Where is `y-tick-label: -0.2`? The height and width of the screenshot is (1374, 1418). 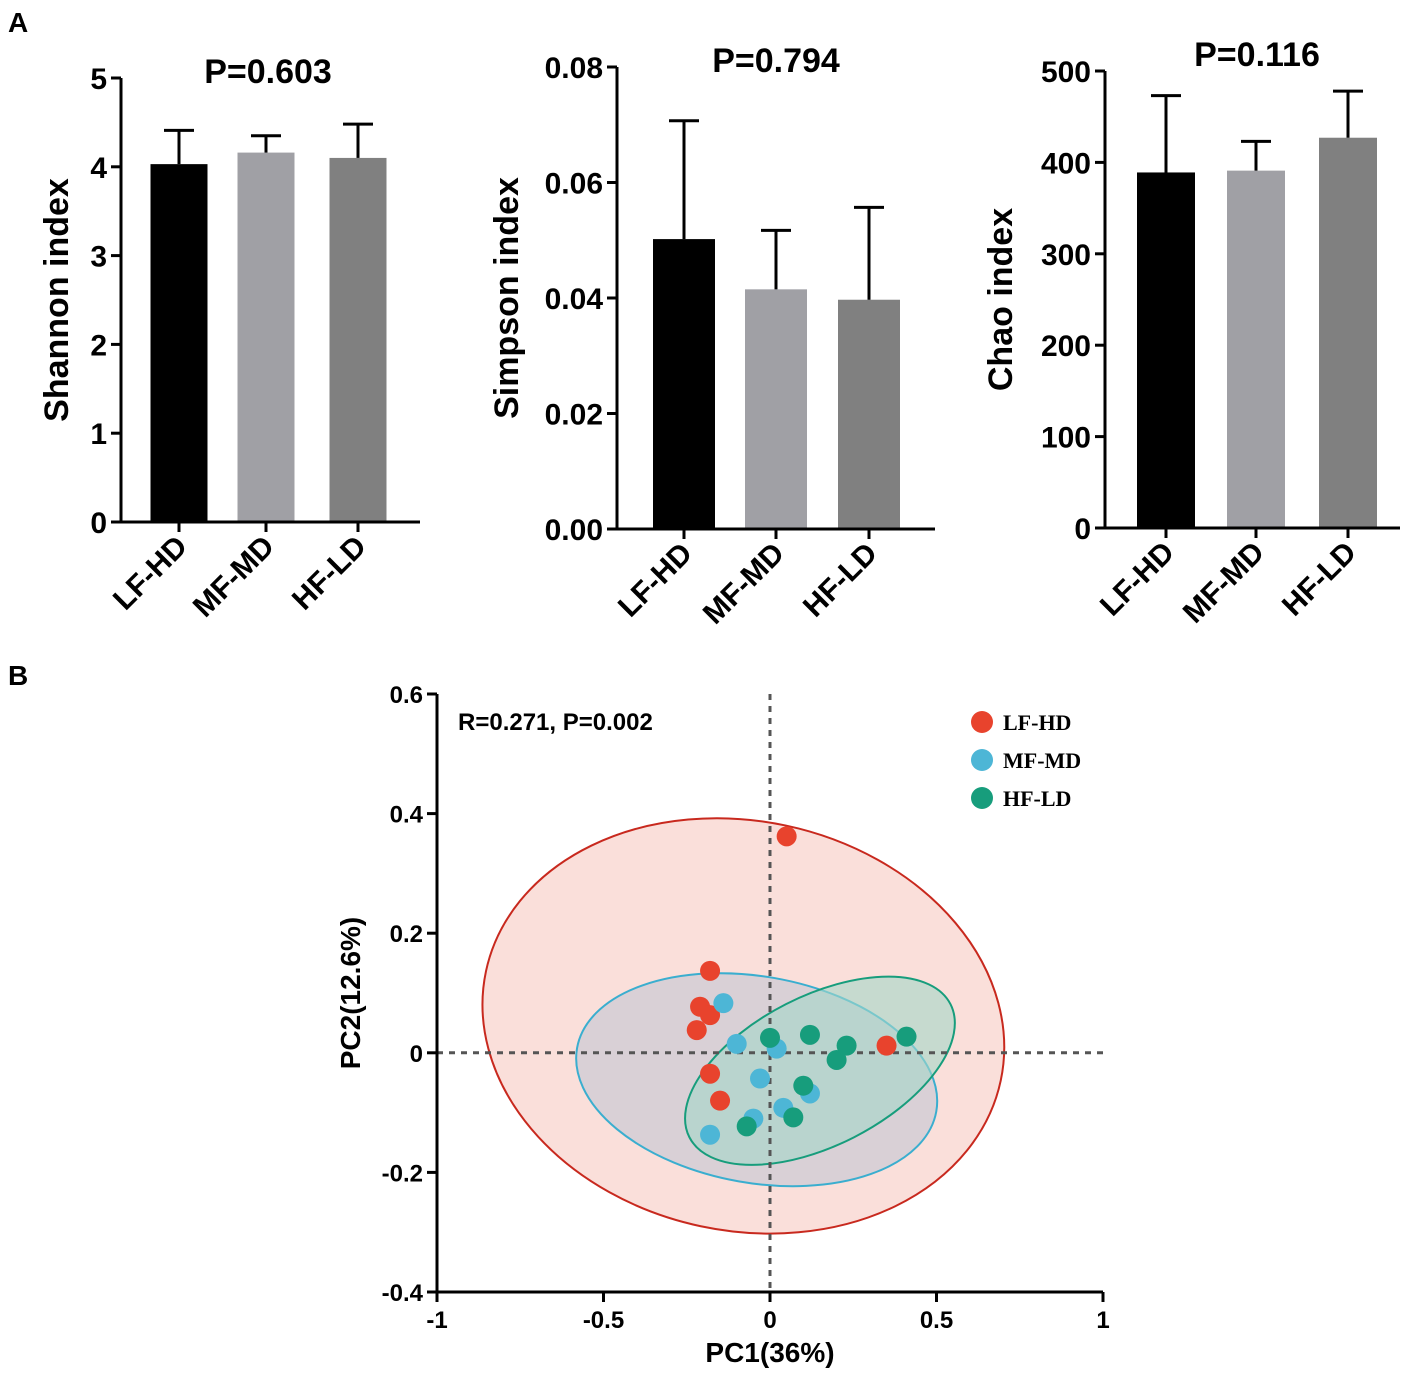 y-tick-label: -0.2 is located at coordinates (402, 1173).